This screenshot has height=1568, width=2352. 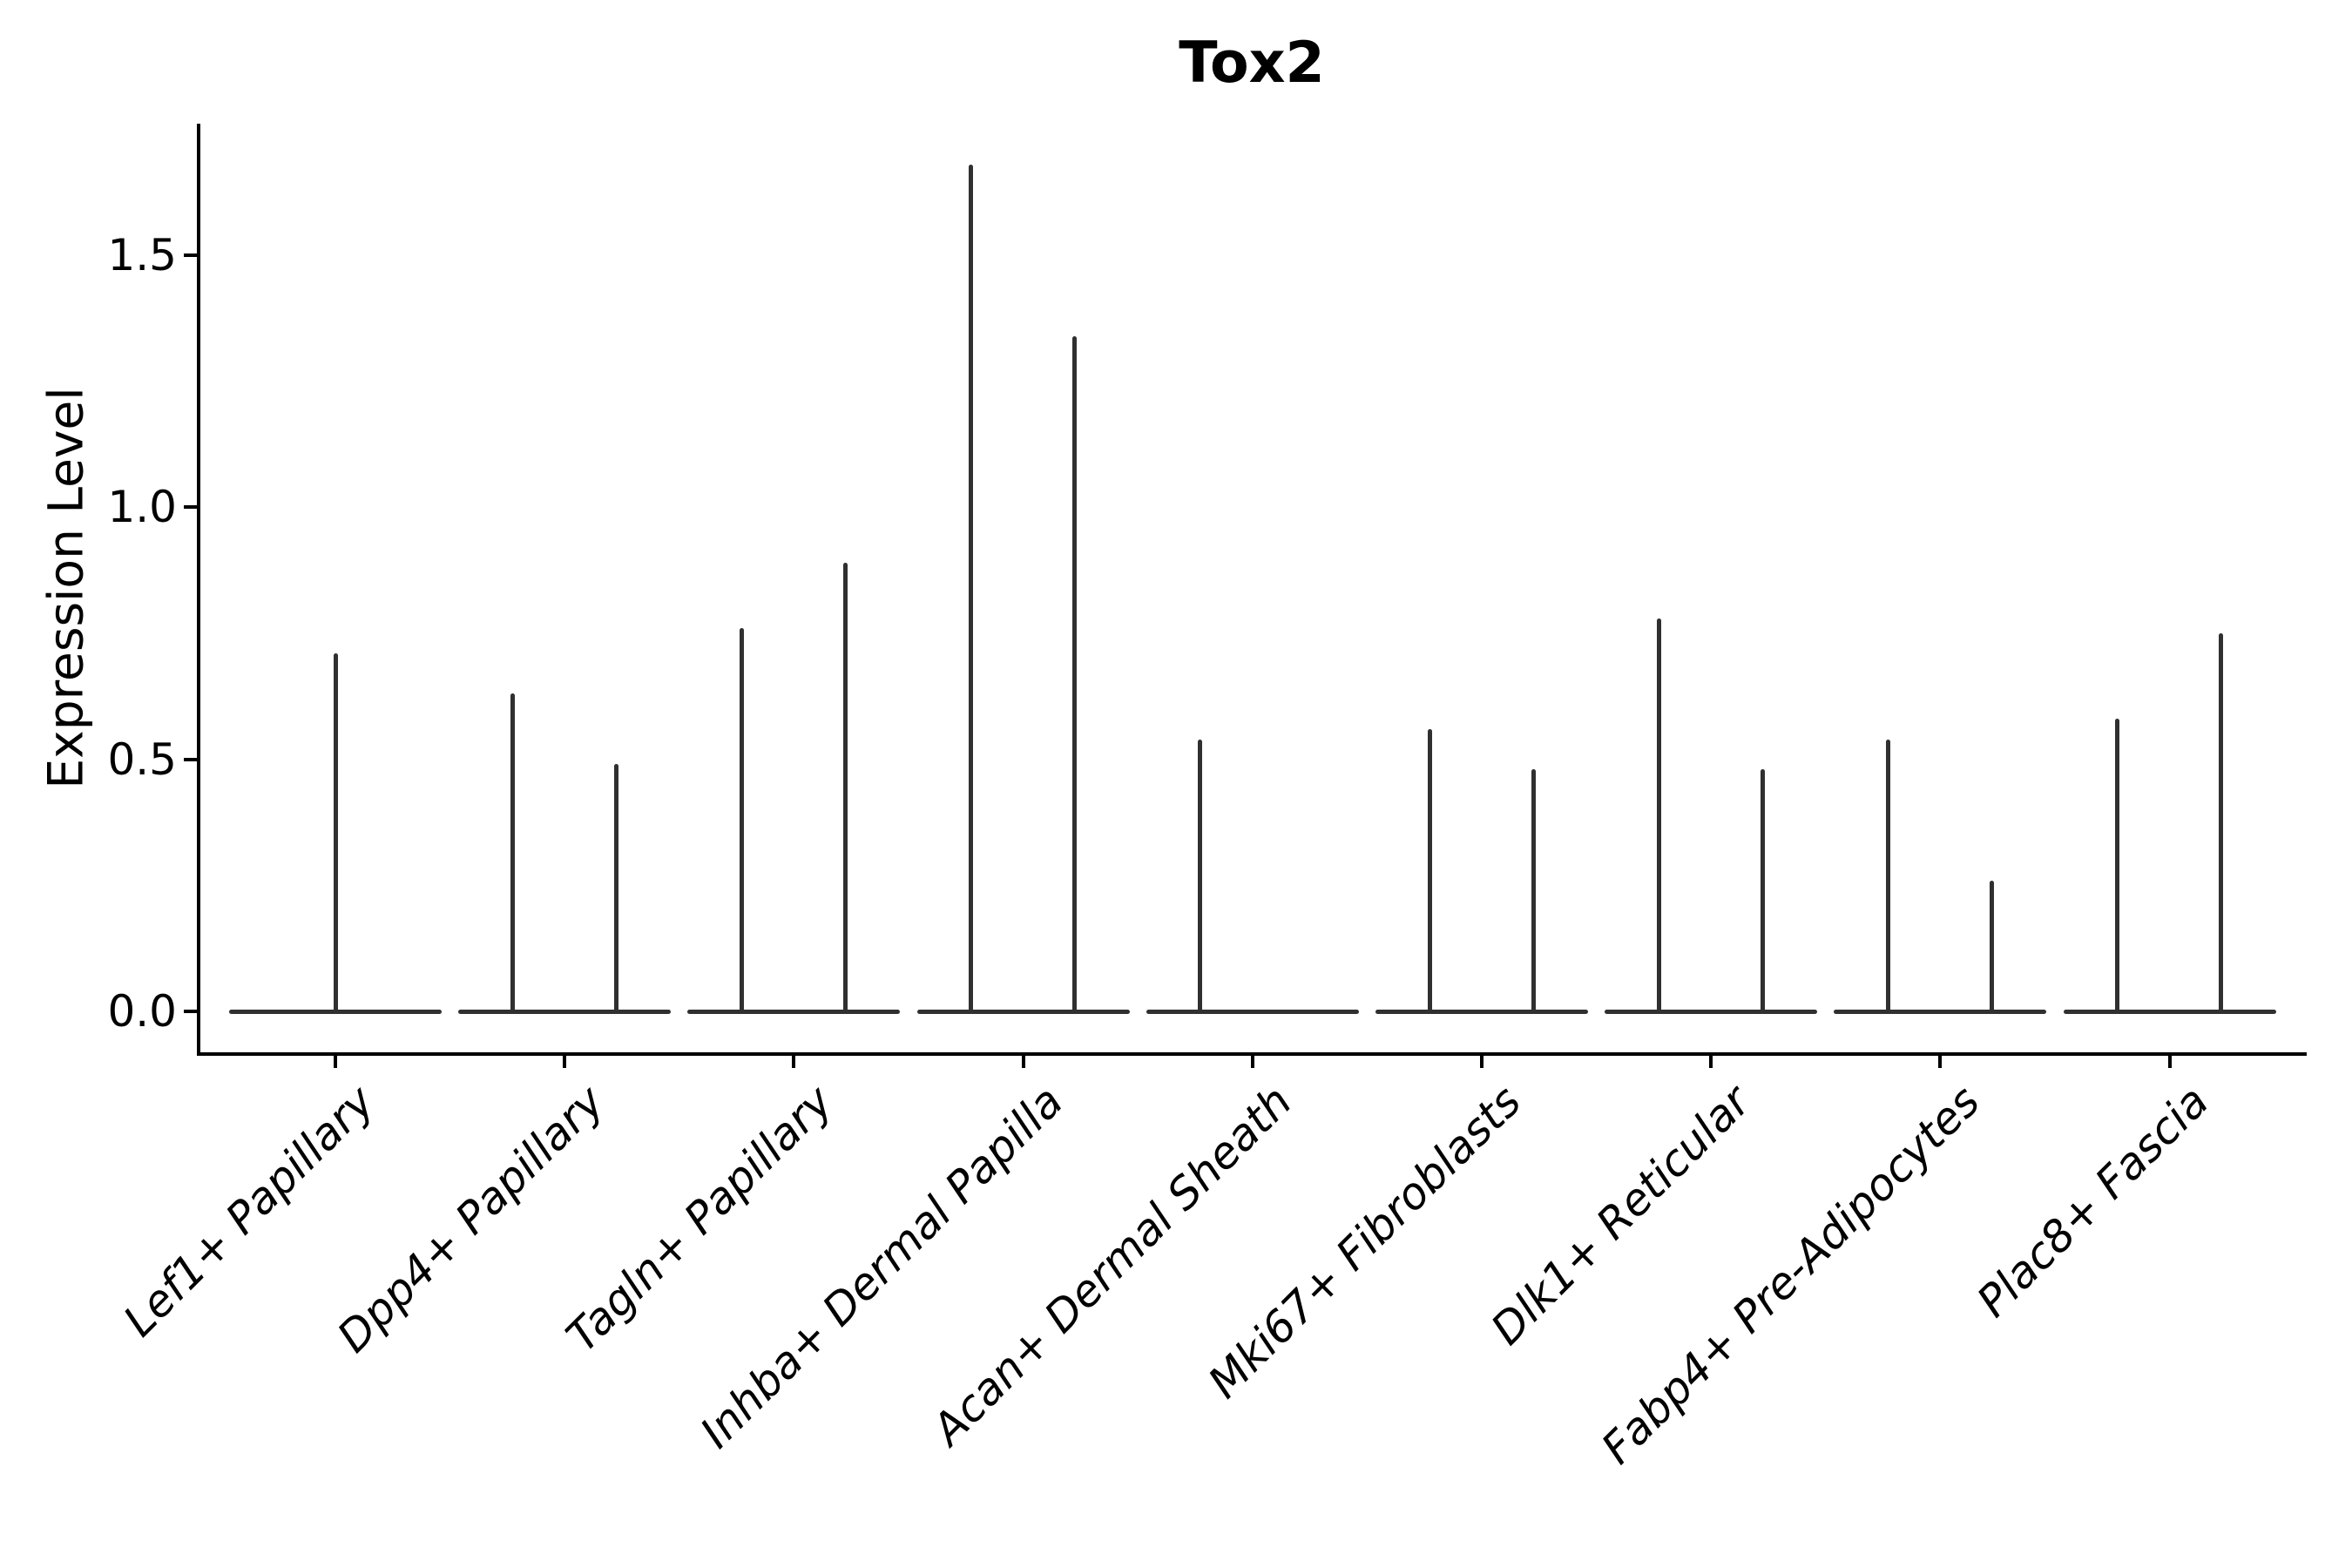 I want to click on y-tick-label: 1.5, so click(x=142, y=255).